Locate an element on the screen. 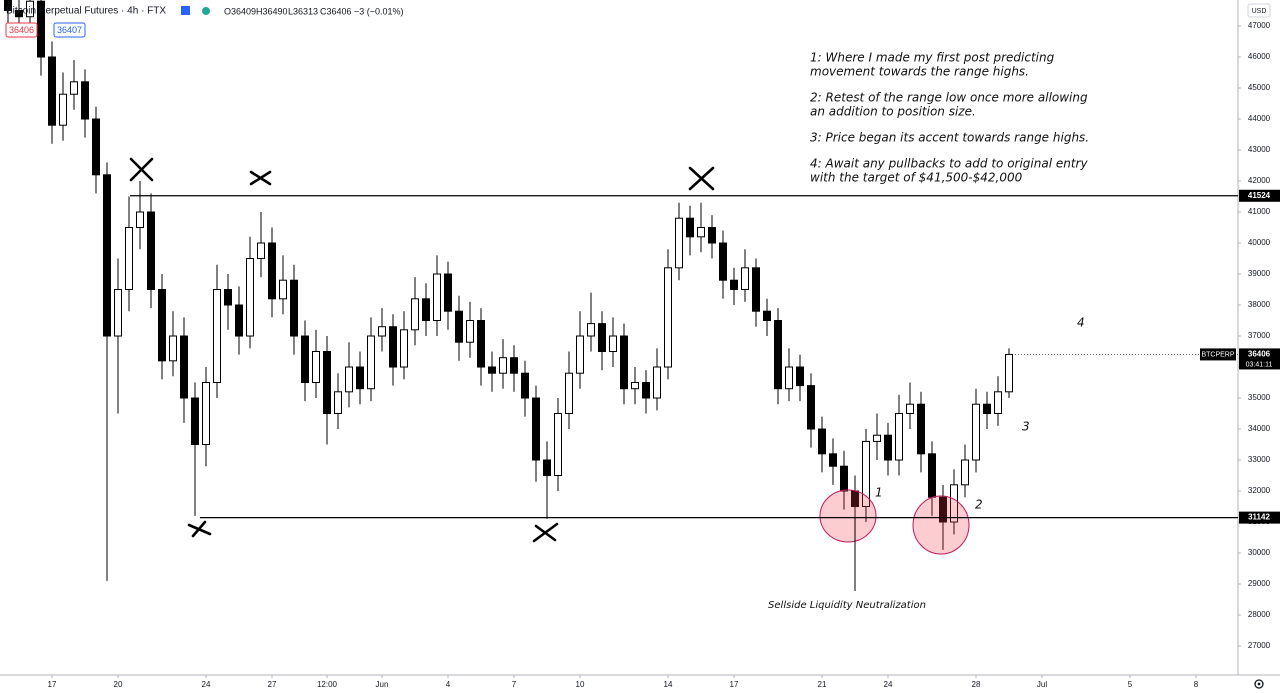  ohlc-open: O36409 is located at coordinates (240, 11).